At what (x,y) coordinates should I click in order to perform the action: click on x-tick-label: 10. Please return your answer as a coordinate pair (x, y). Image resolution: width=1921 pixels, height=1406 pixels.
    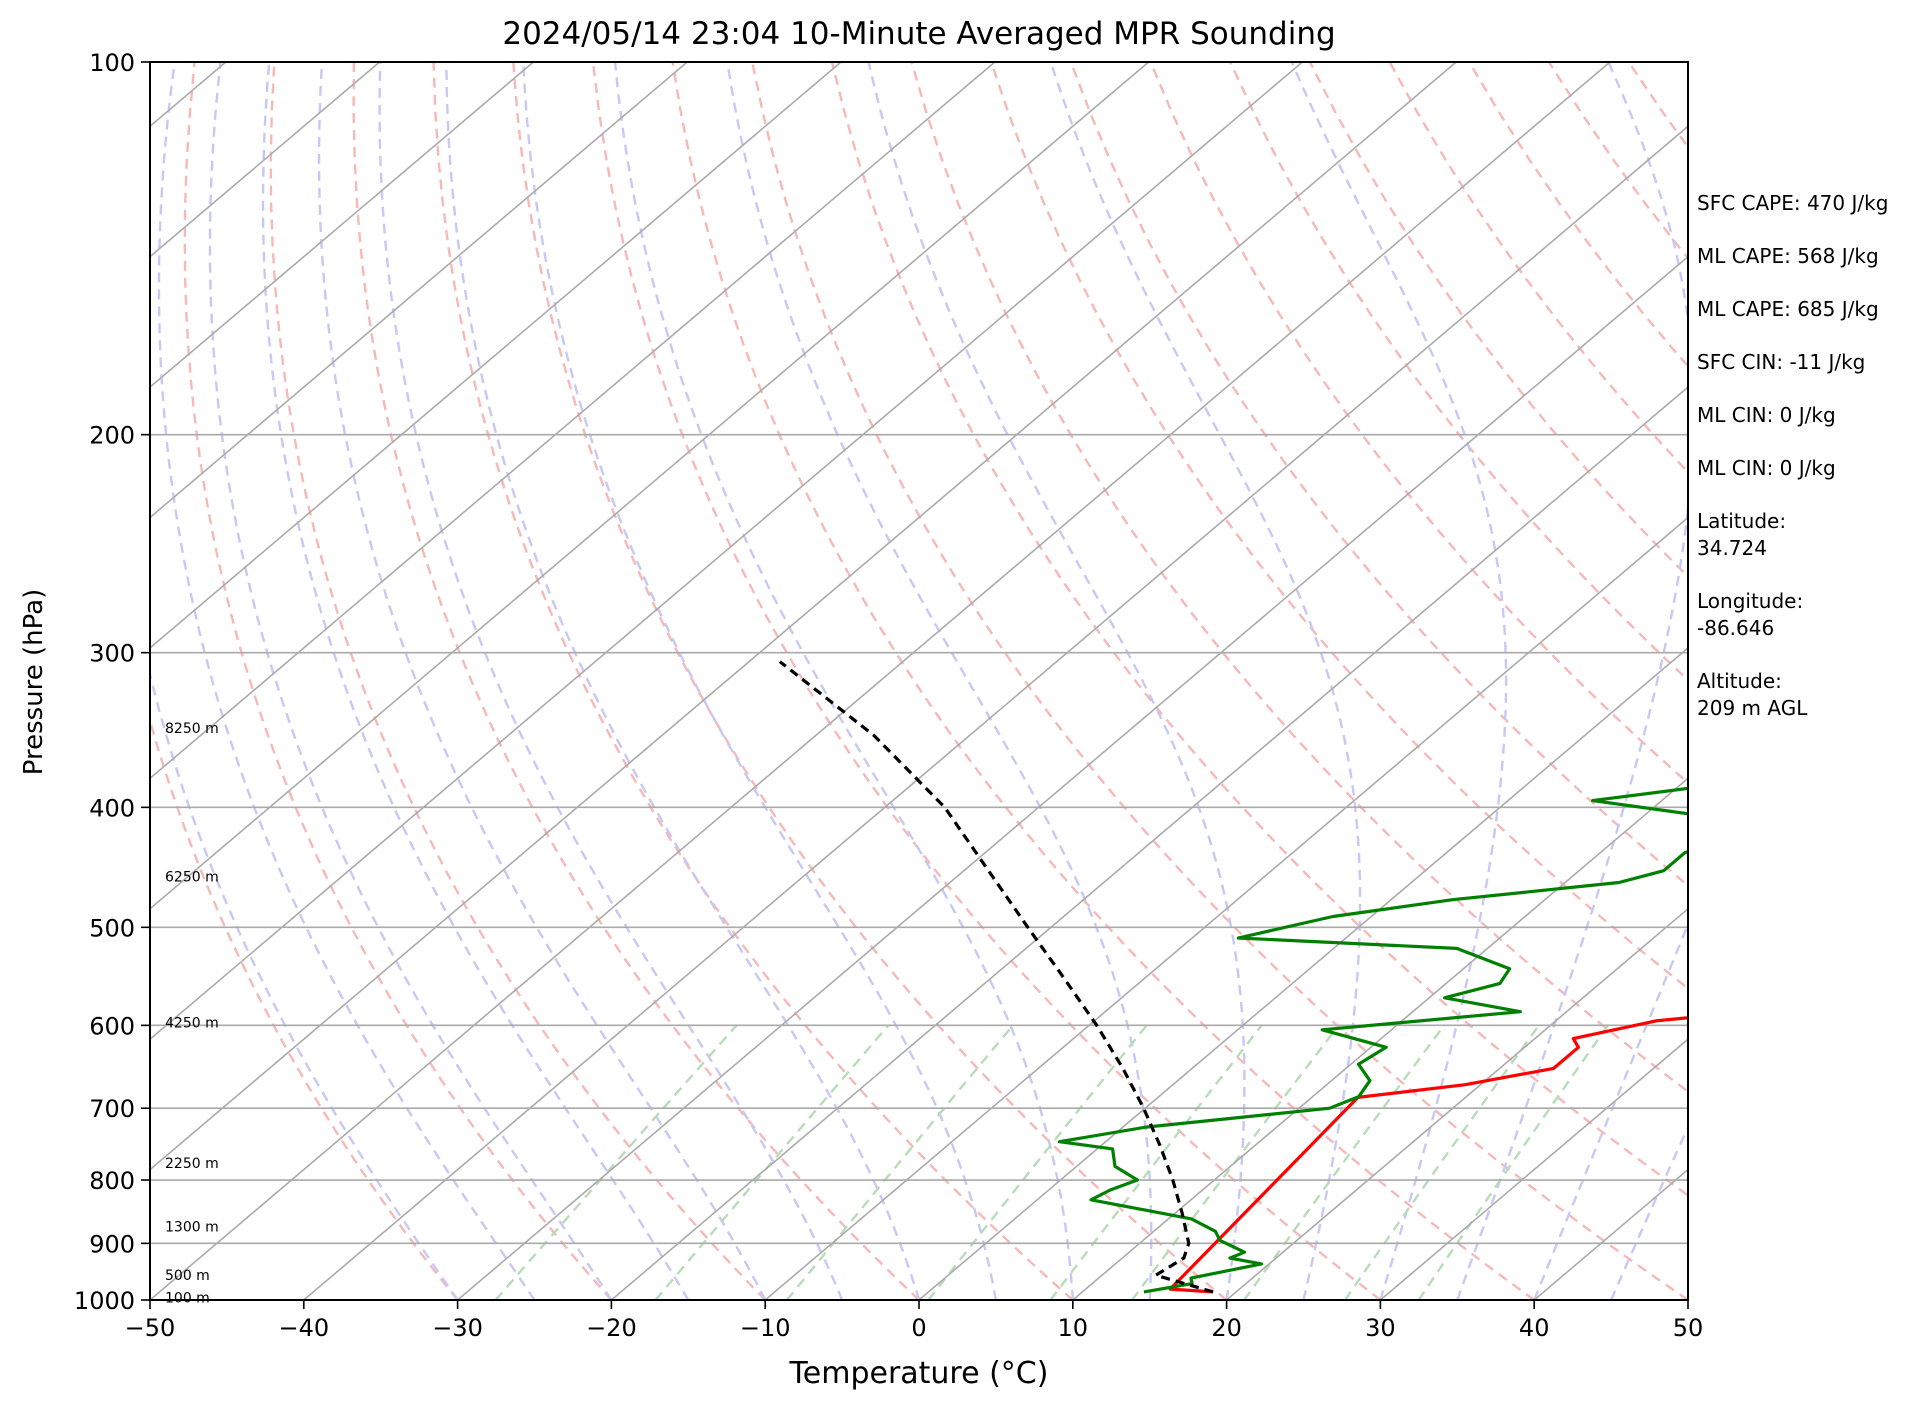
    Looking at the image, I should click on (1073, 1328).